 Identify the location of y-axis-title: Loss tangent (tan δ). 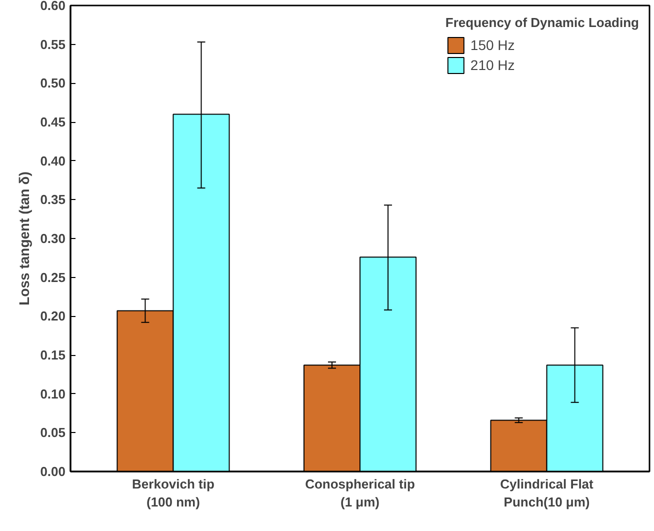
(24, 239).